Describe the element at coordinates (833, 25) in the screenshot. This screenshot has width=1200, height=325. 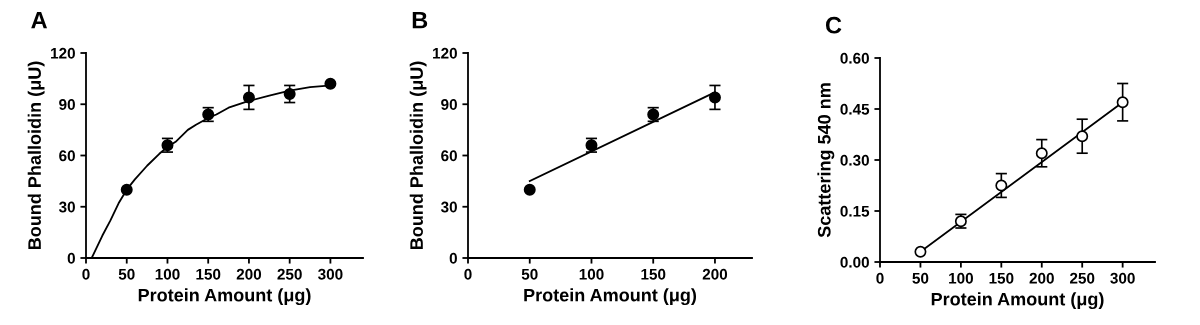
I see `chart-title: C` at that location.